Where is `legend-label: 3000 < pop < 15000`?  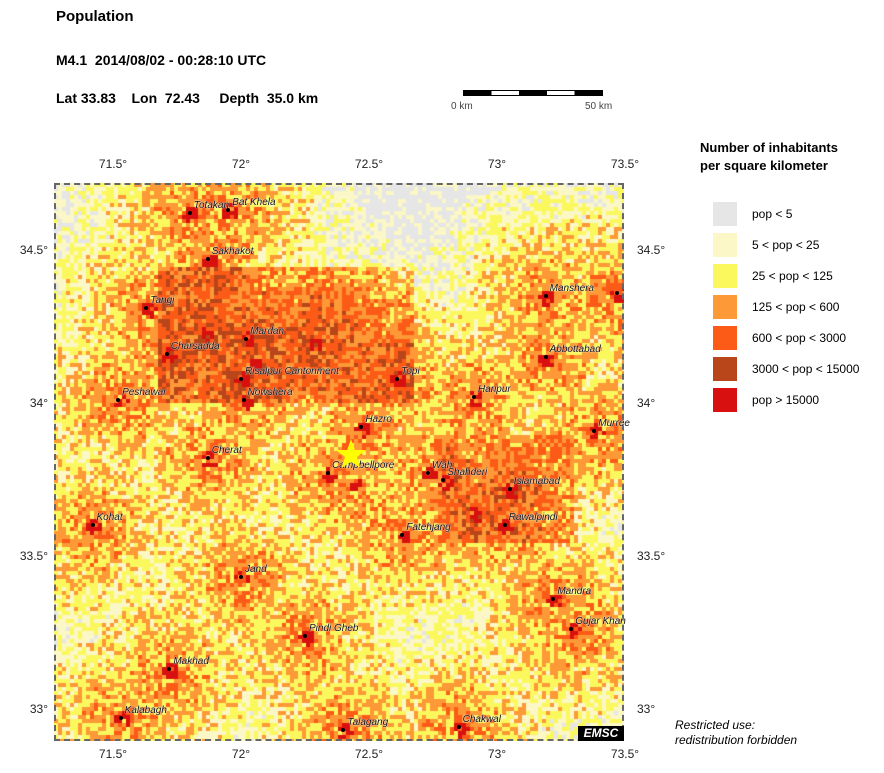
legend-label: 3000 < pop < 15000 is located at coordinates (806, 369).